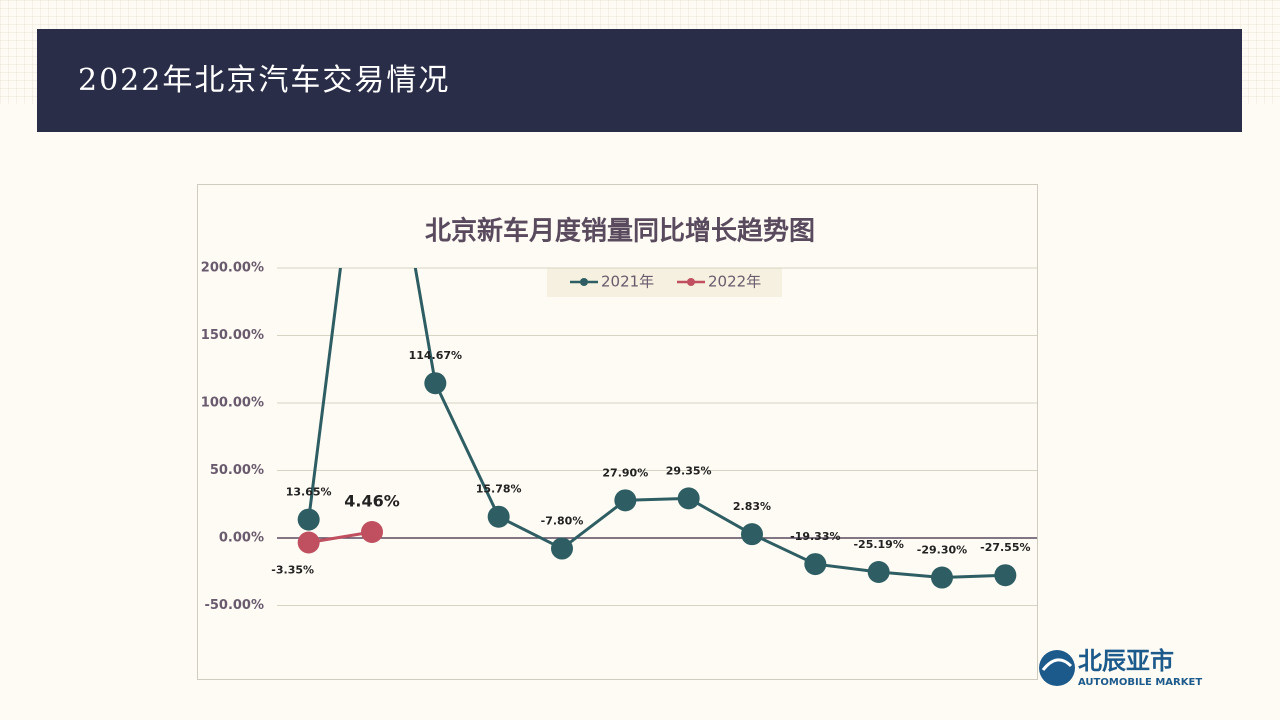  I want to click on y-tick-label: 150.00%, so click(232, 335).